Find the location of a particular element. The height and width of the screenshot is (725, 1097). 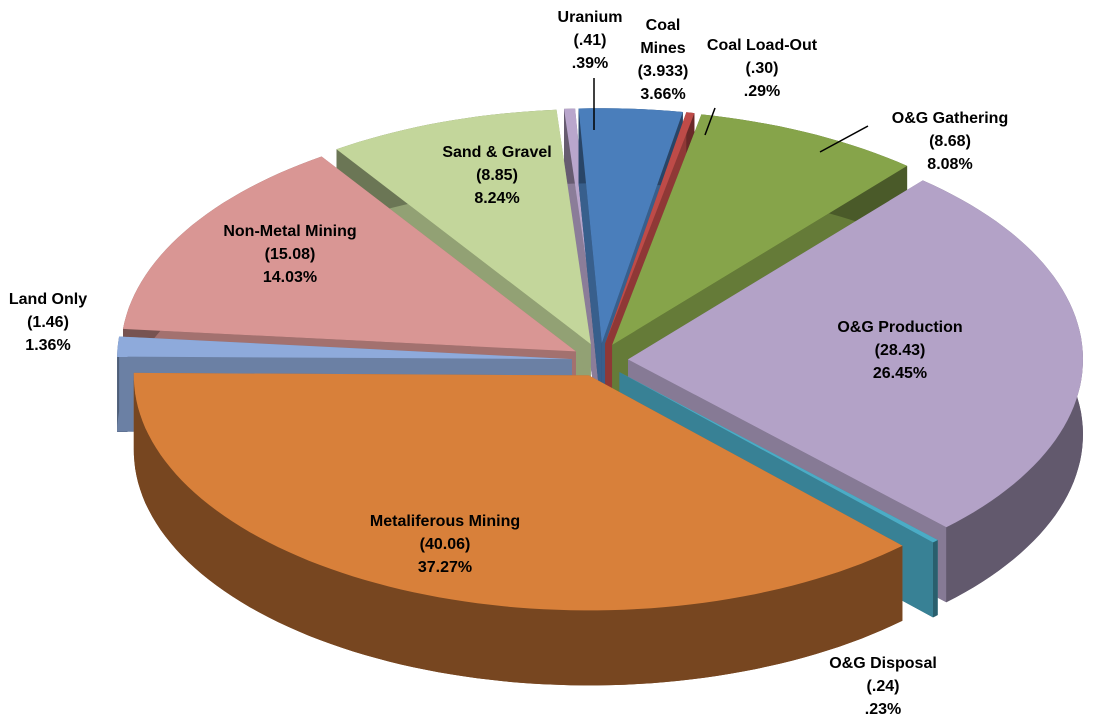

label-percent: 26.45% is located at coordinates (900, 373).